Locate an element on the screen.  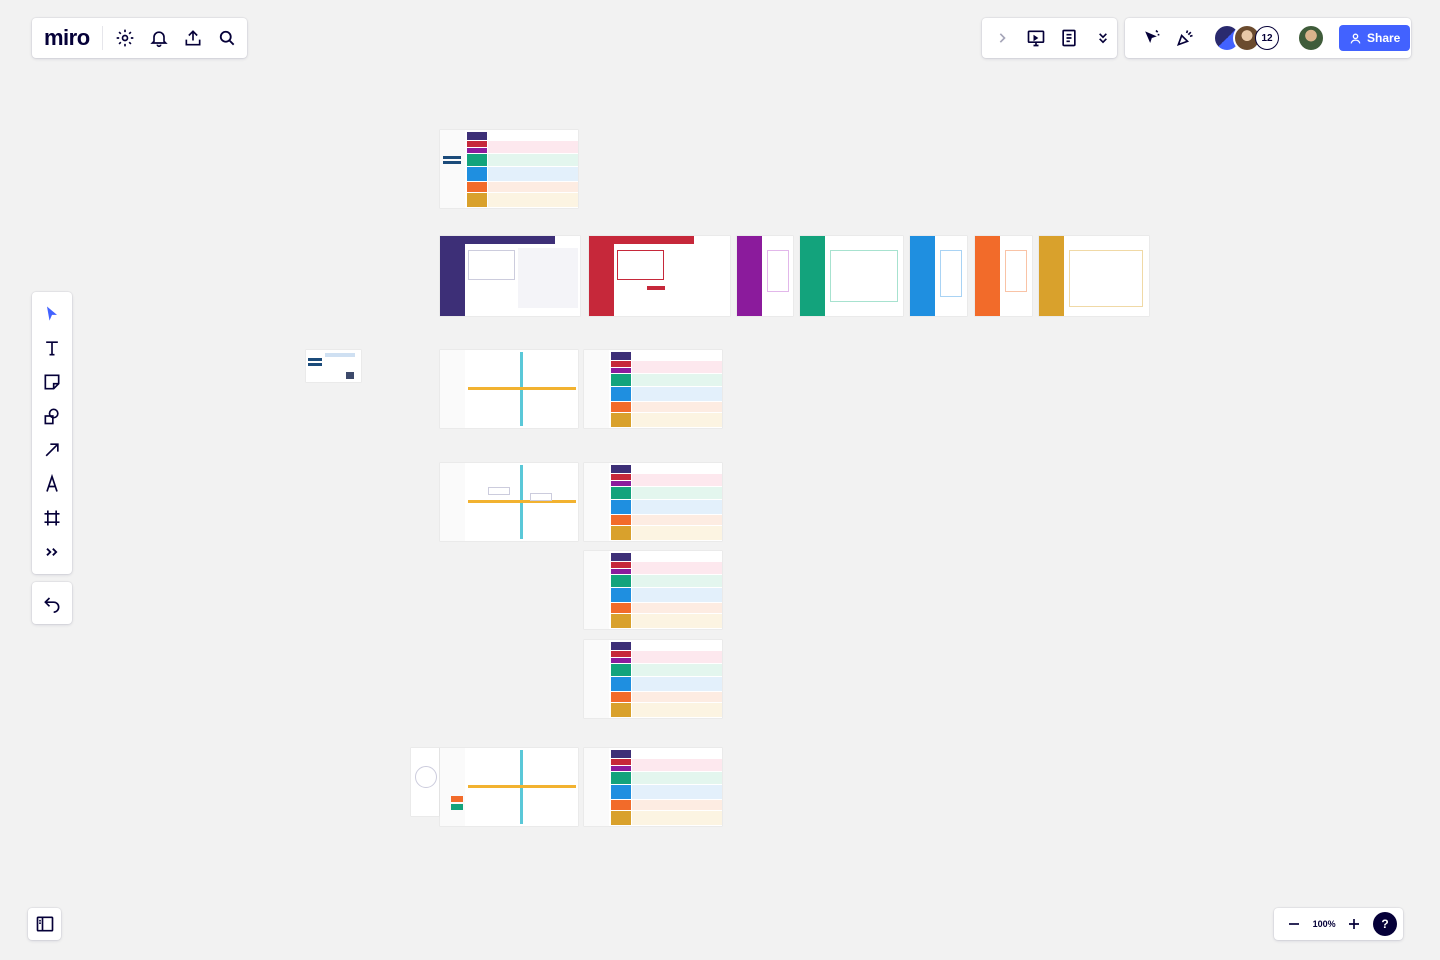
bell-icon is located at coordinates (159, 38).